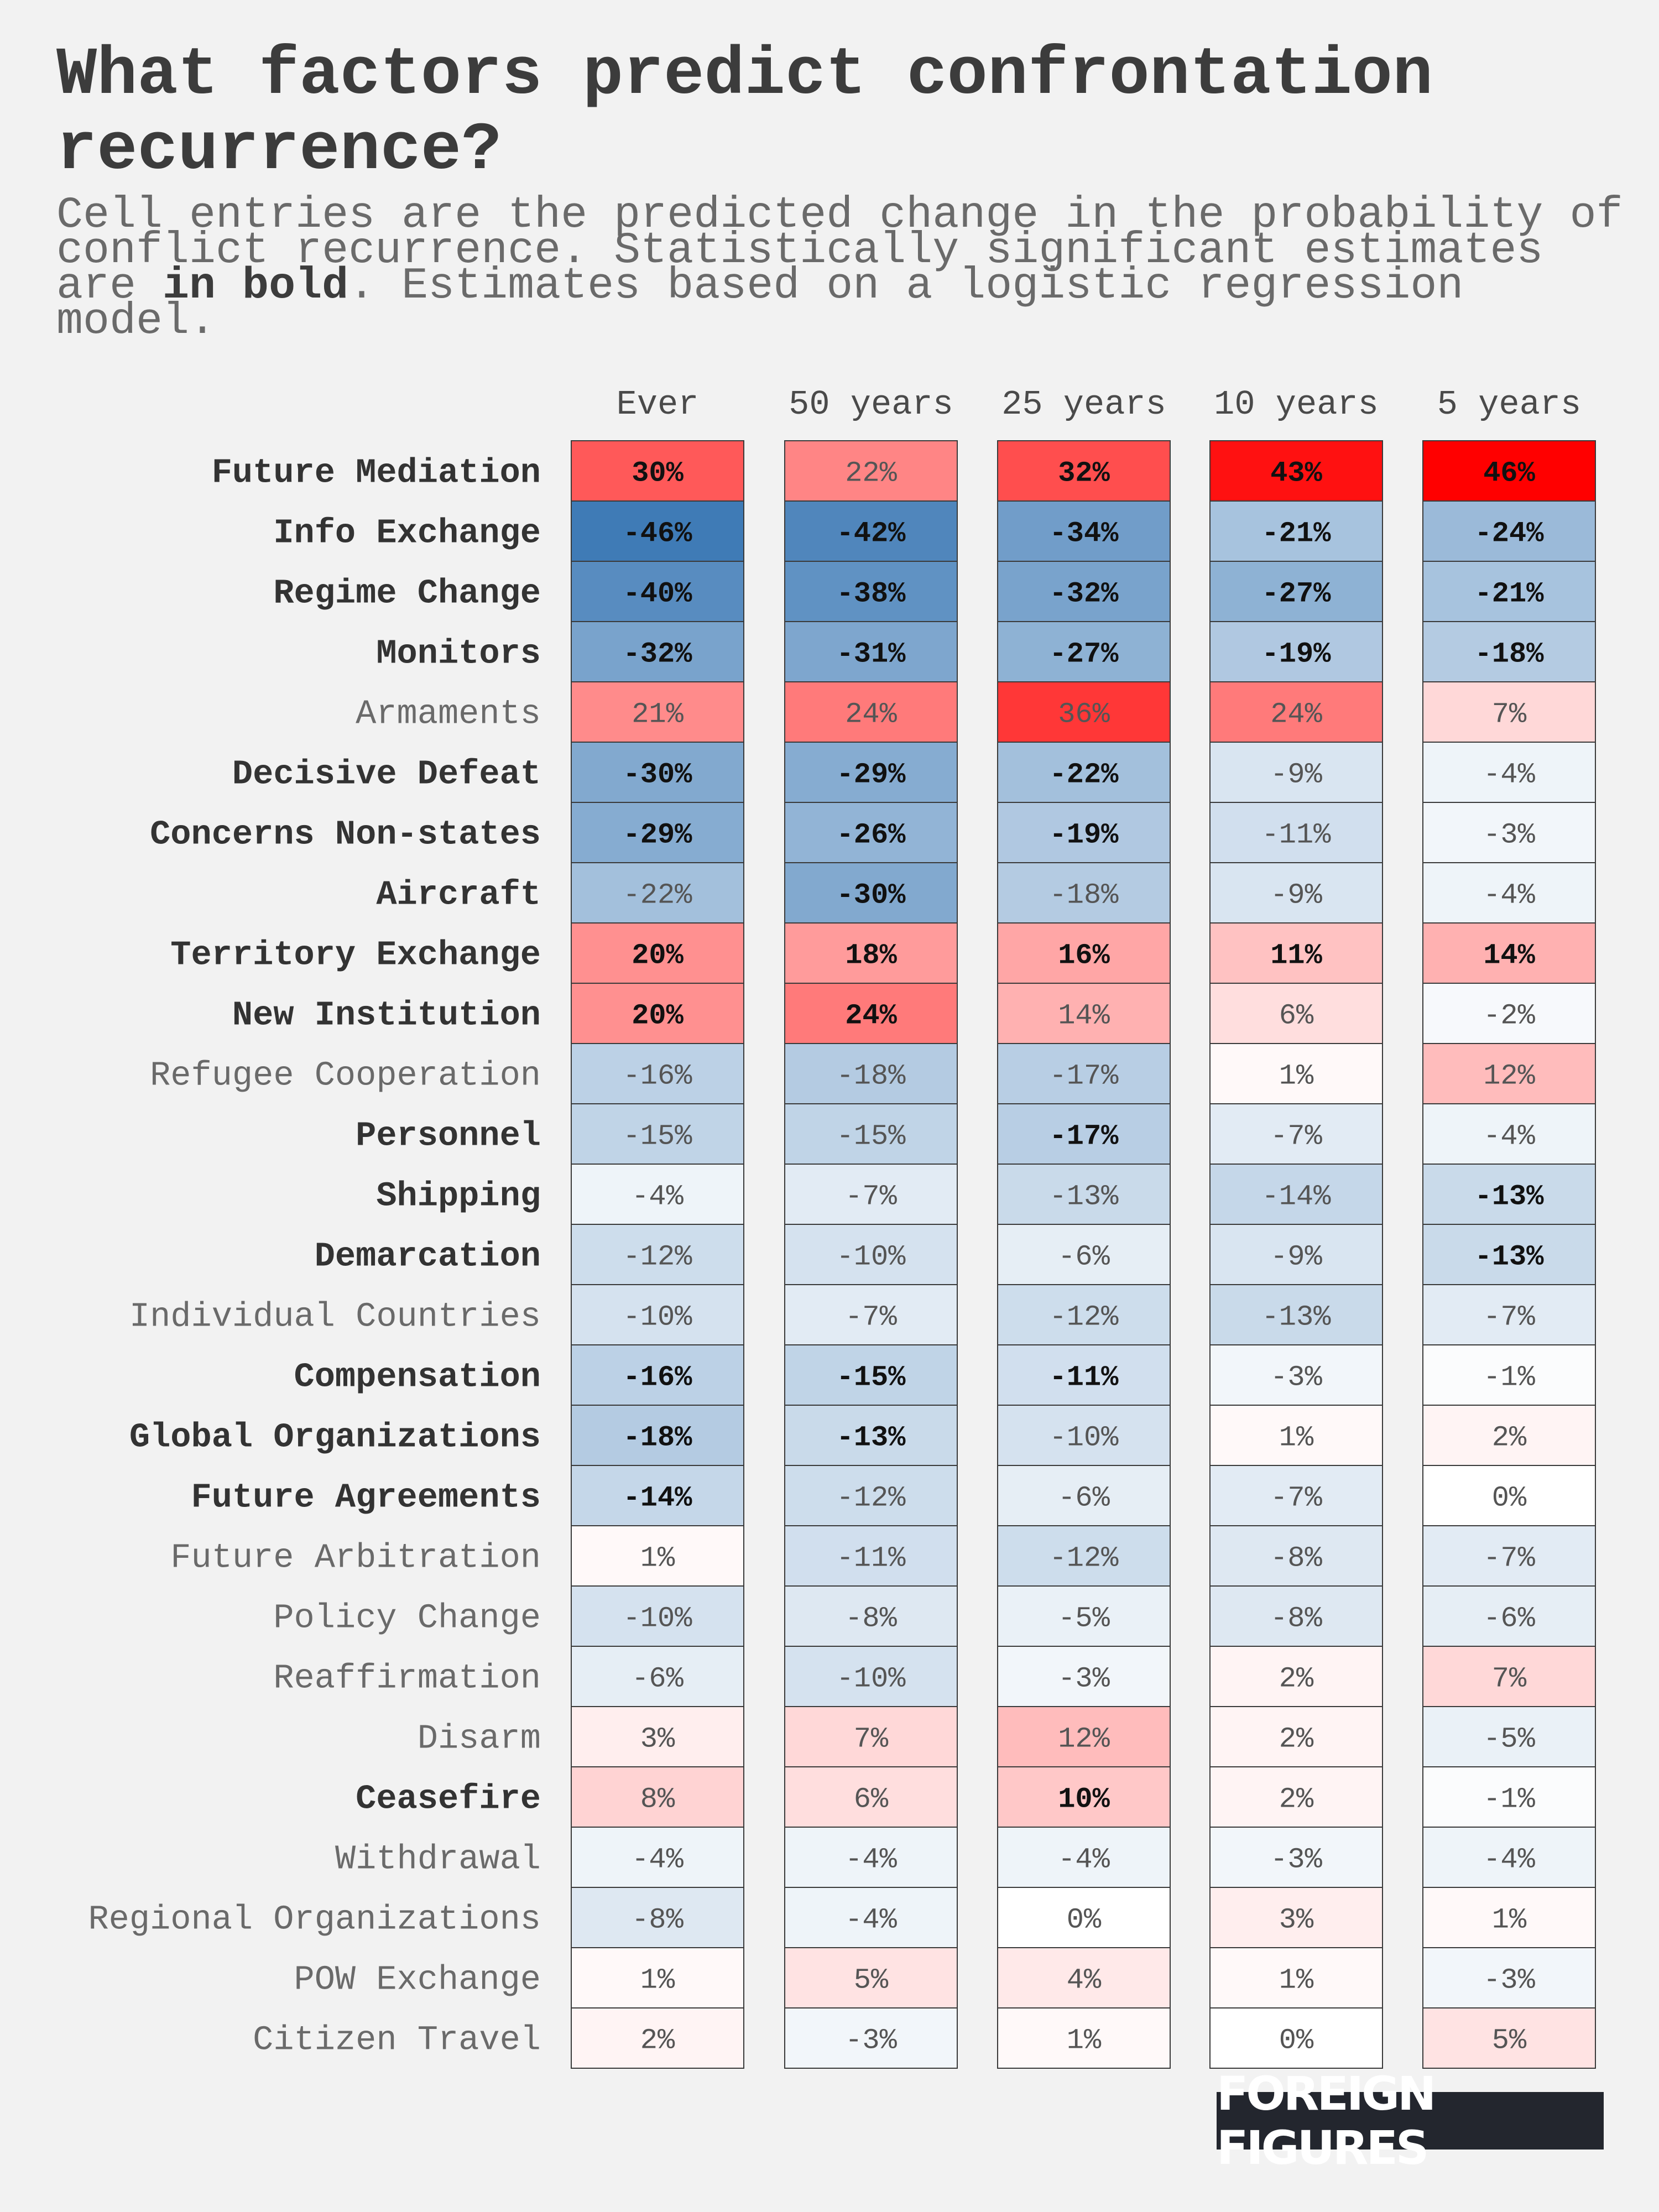 The height and width of the screenshot is (2212, 1659). What do you see at coordinates (1297, 2041) in the screenshot?
I see `cell-value-label: 0%` at bounding box center [1297, 2041].